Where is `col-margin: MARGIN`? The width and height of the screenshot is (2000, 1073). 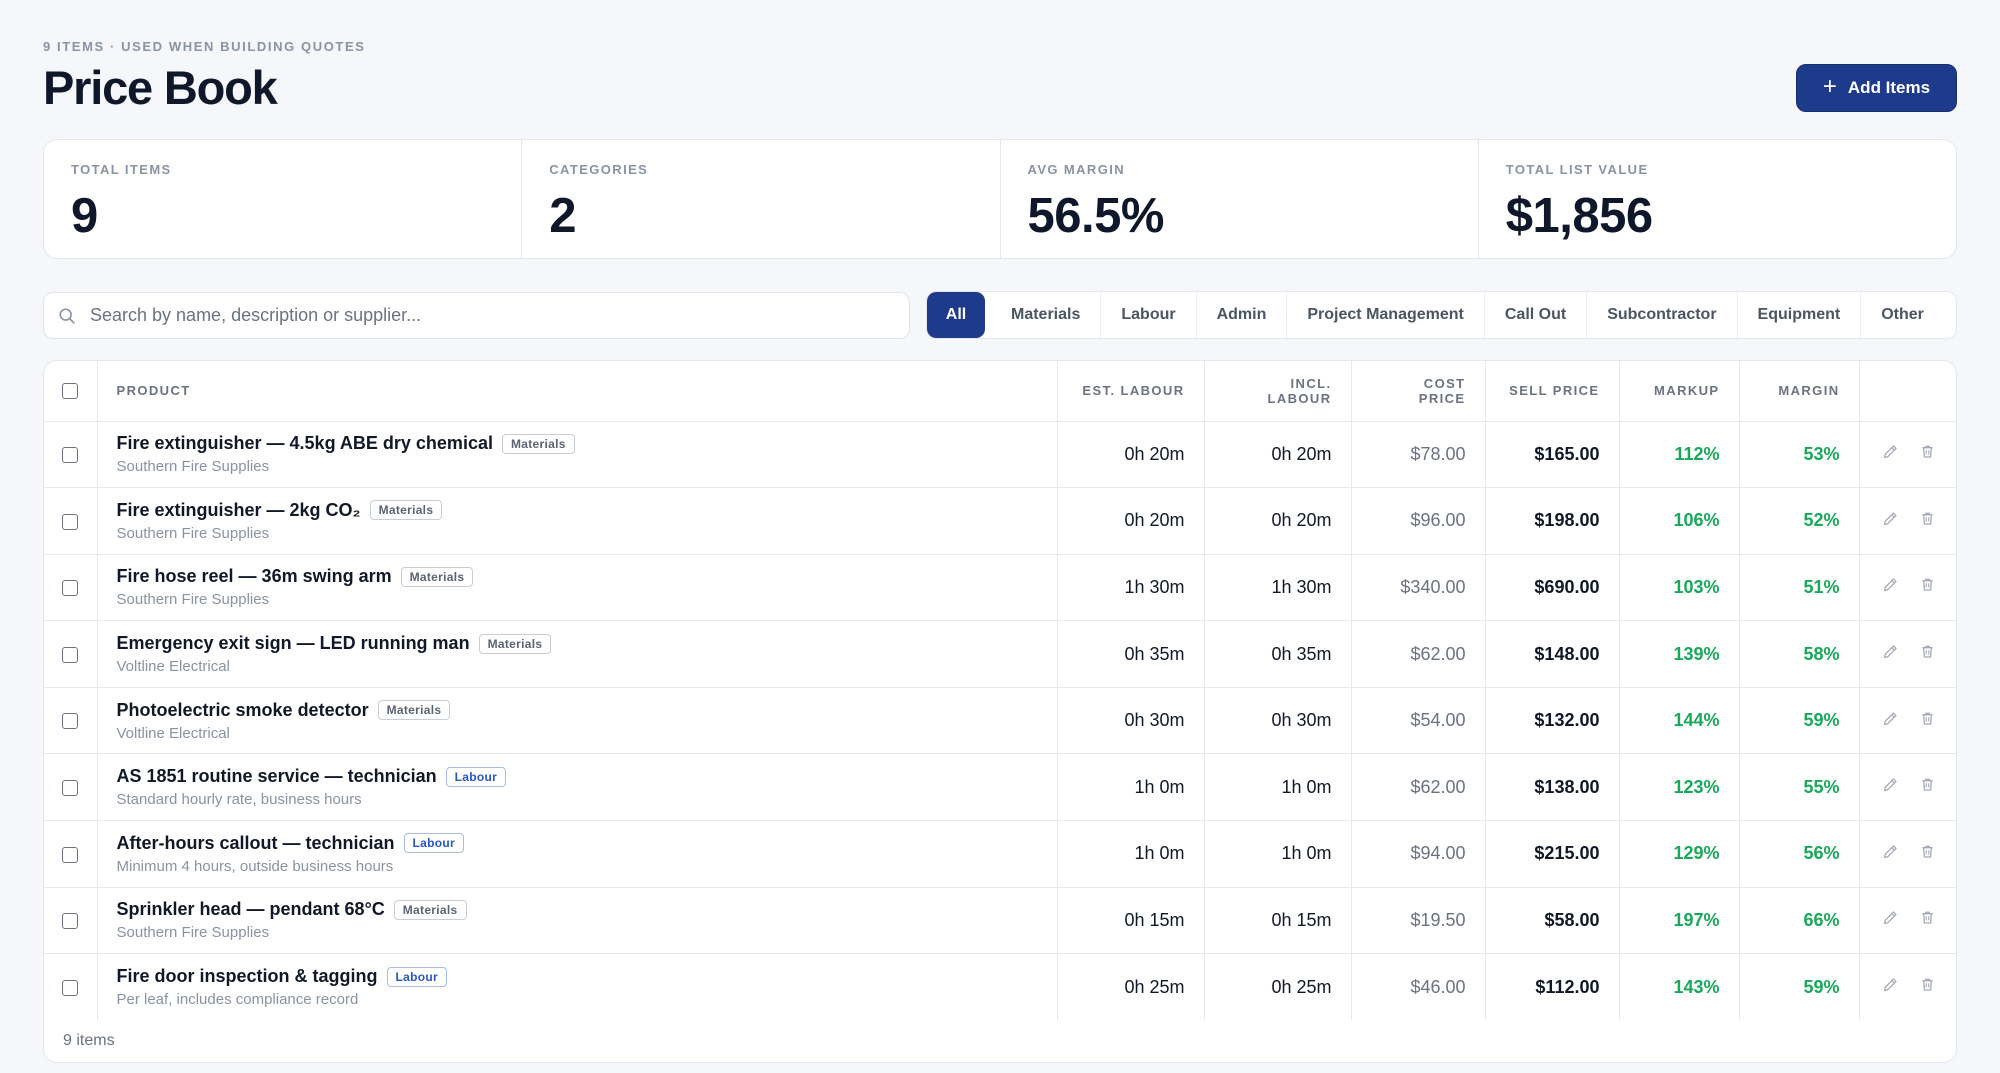 col-margin: MARGIN is located at coordinates (1799, 391).